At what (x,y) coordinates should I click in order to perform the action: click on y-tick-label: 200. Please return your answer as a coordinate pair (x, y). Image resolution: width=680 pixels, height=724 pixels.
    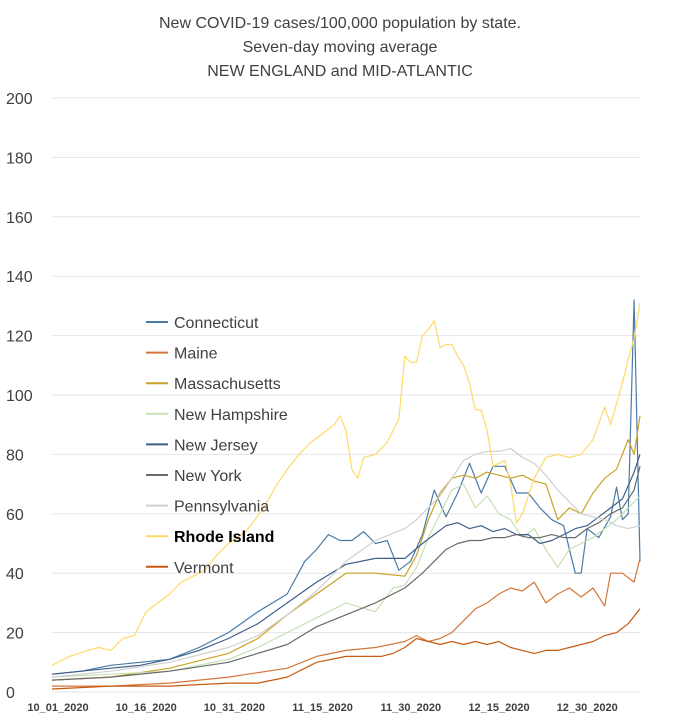
    Looking at the image, I should click on (19, 99).